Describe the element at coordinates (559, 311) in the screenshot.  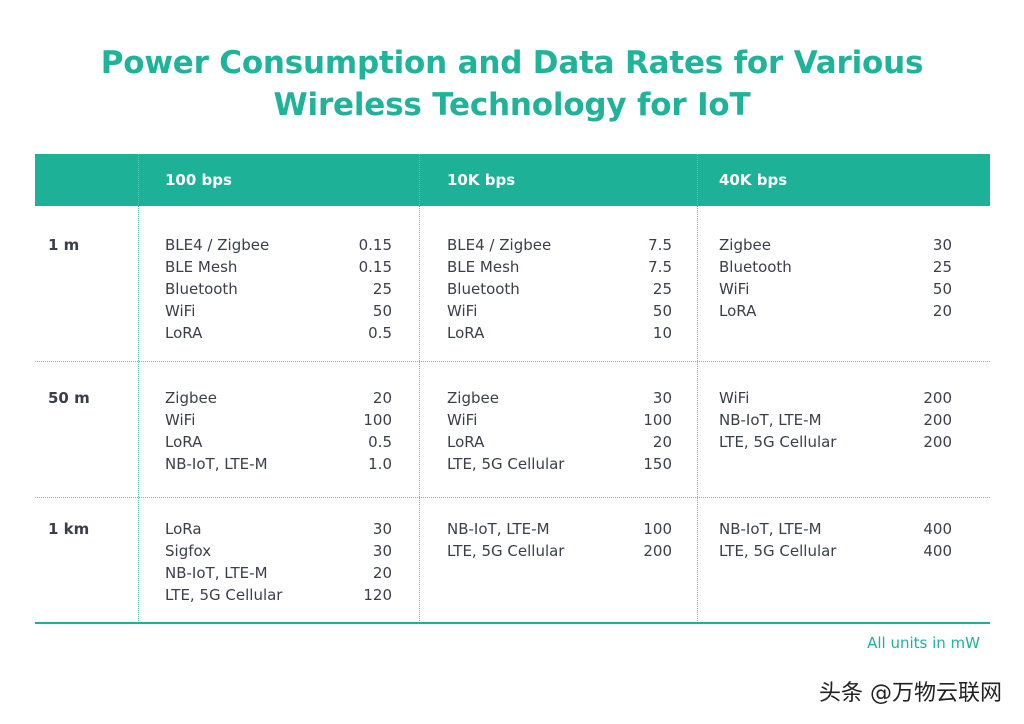
I see `table-entry: WiFi 50` at that location.